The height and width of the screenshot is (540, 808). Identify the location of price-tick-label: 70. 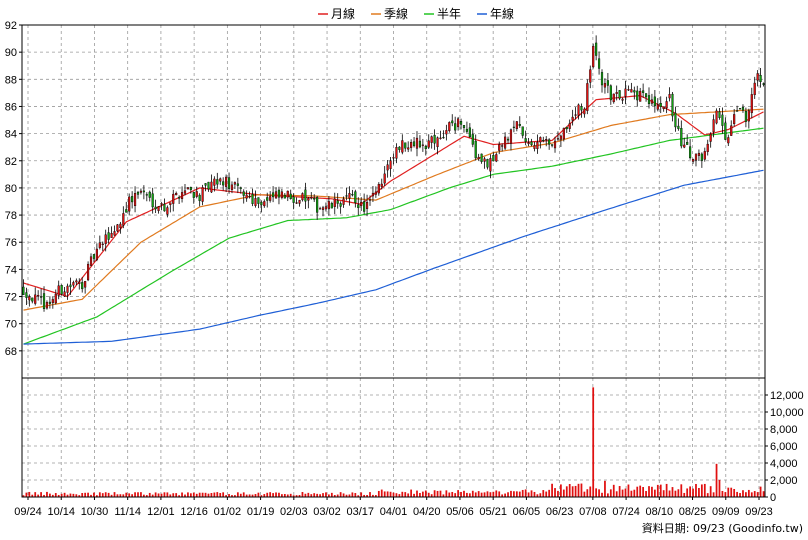
(11, 325).